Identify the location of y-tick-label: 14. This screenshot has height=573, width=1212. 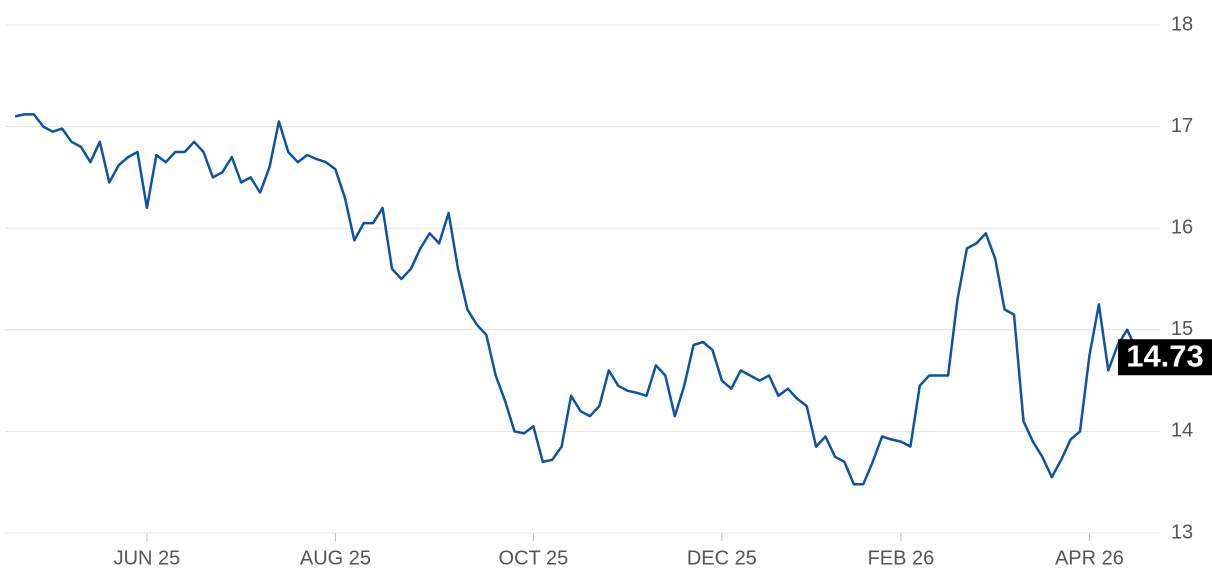
(1182, 431).